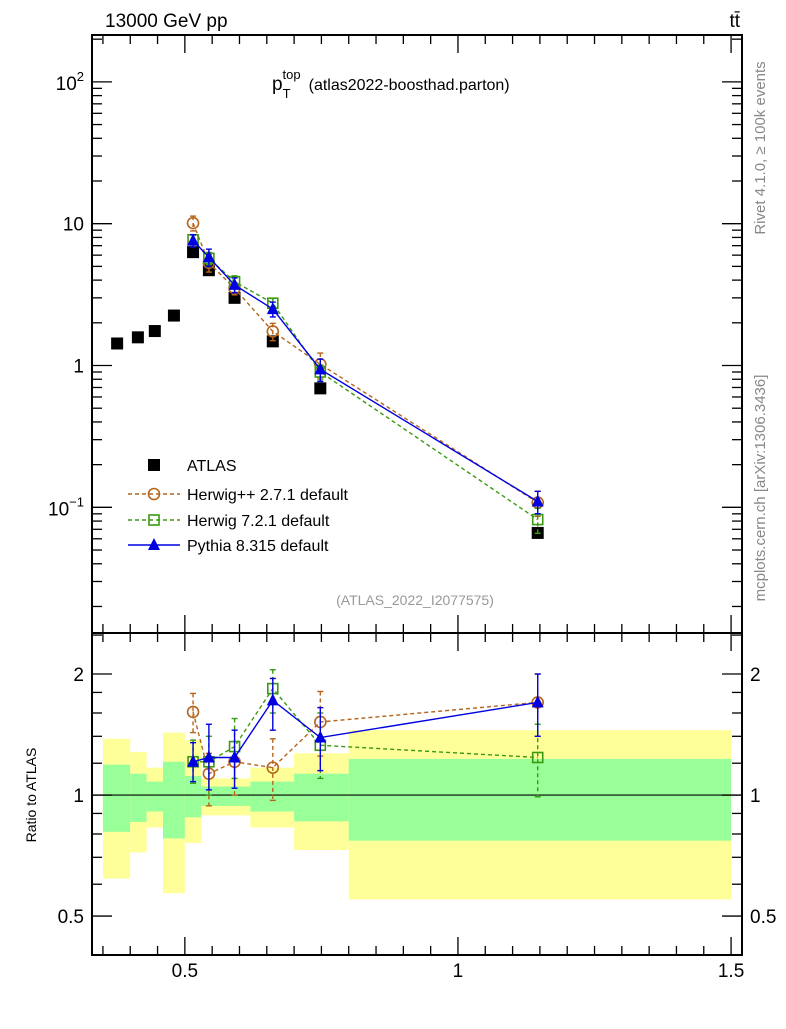 This screenshot has width=786, height=1029. Describe the element at coordinates (277, 84) in the screenshot. I see `title-p: p` at that location.